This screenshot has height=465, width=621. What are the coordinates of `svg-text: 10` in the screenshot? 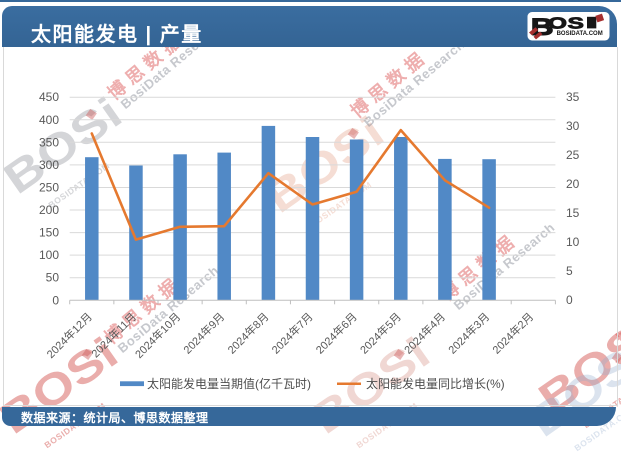 It's located at (573, 242).